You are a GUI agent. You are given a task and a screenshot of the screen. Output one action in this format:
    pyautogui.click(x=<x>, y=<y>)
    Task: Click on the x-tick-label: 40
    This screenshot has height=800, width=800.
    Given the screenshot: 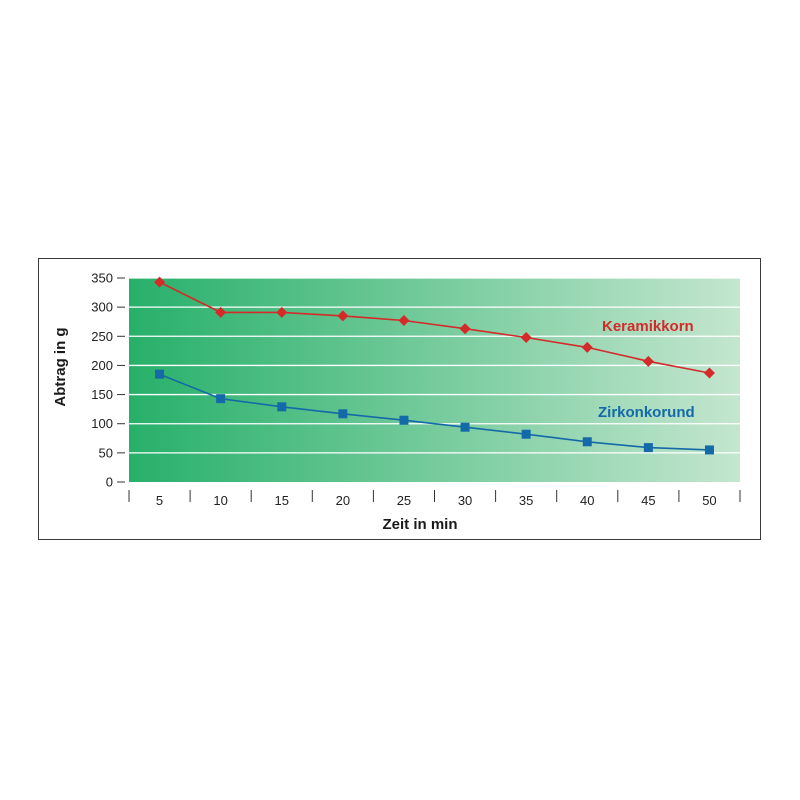 What is the action you would take?
    pyautogui.click(x=587, y=500)
    